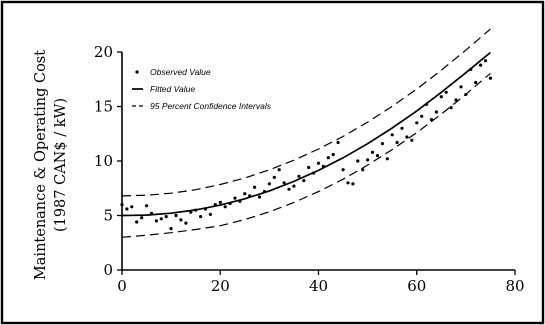 The width and height of the screenshot is (545, 325). What do you see at coordinates (416, 286) in the screenshot?
I see `x-tick-label: 60` at bounding box center [416, 286].